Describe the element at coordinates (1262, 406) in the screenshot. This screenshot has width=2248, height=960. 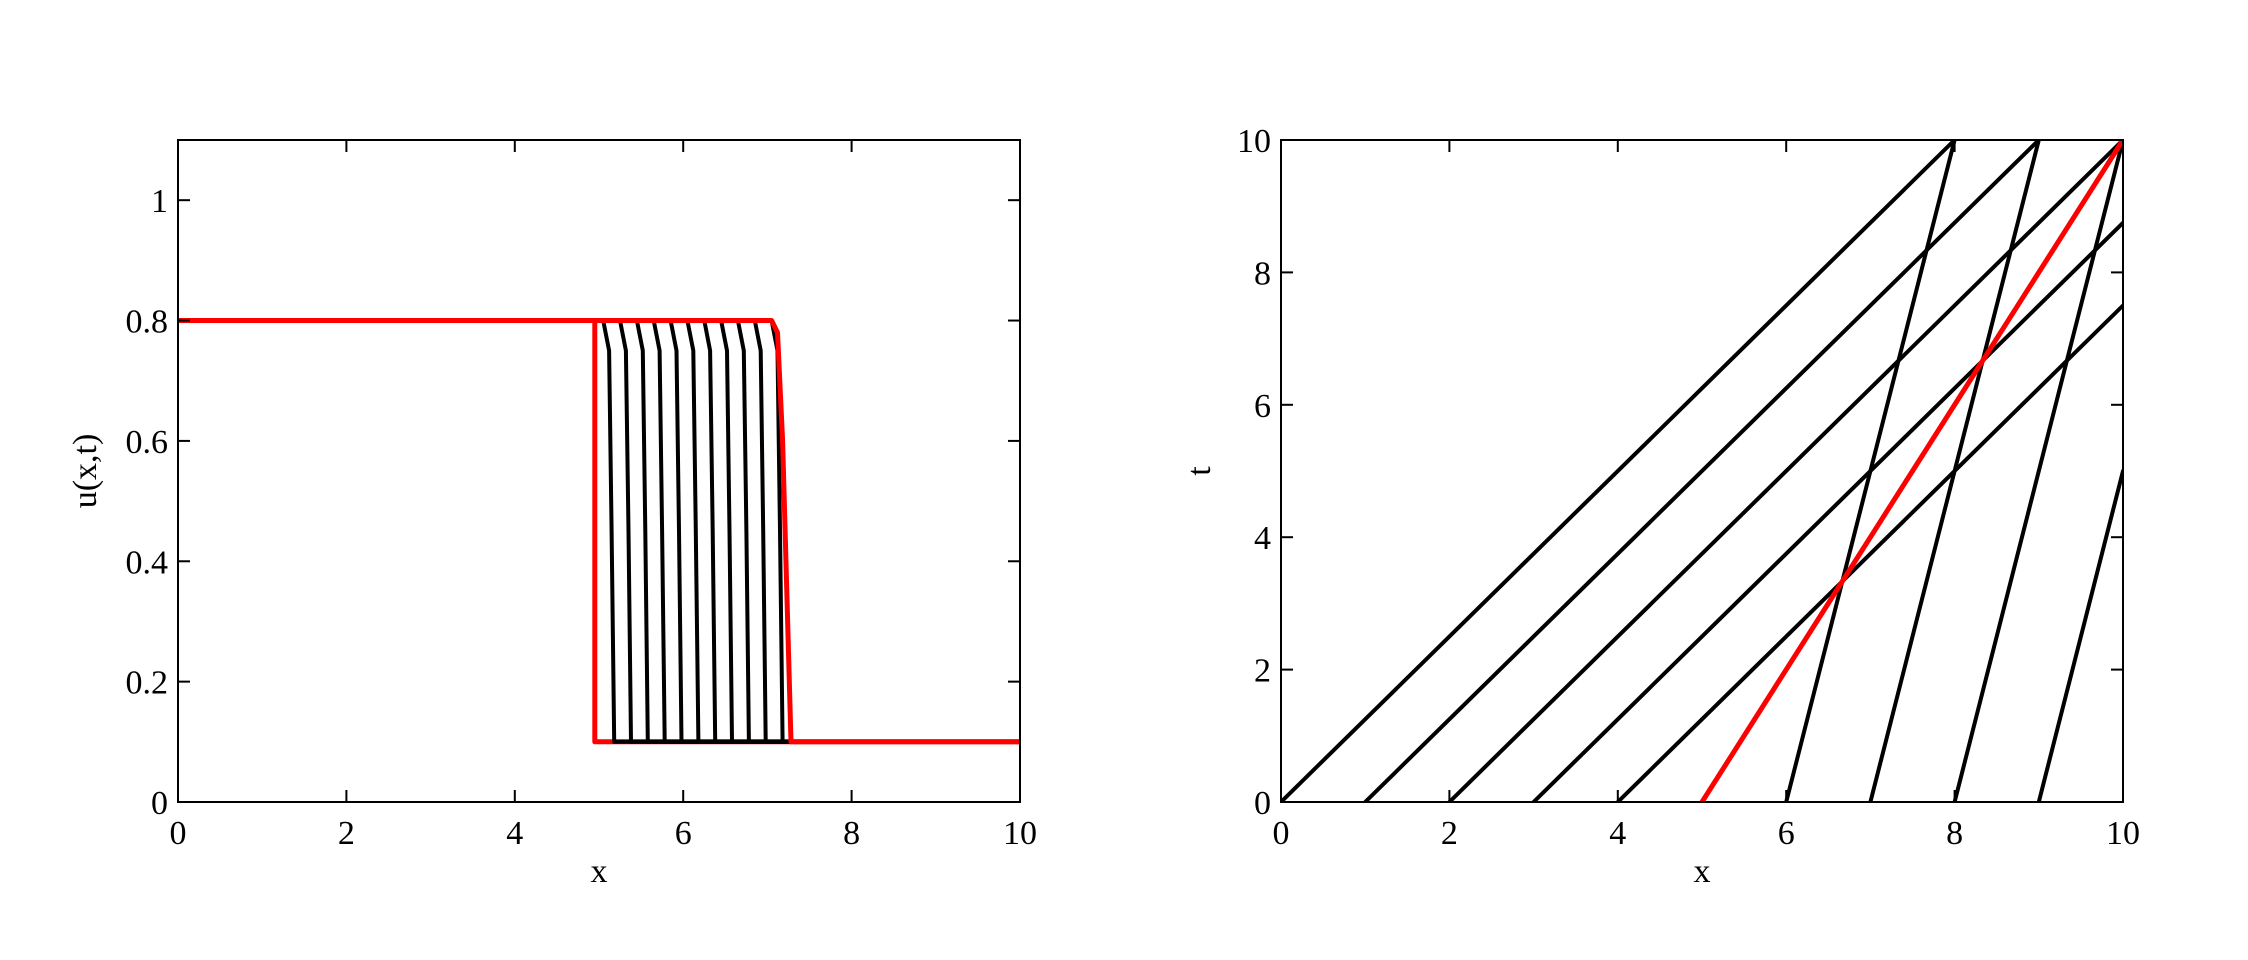
I see `y-tick-label: 6` at that location.